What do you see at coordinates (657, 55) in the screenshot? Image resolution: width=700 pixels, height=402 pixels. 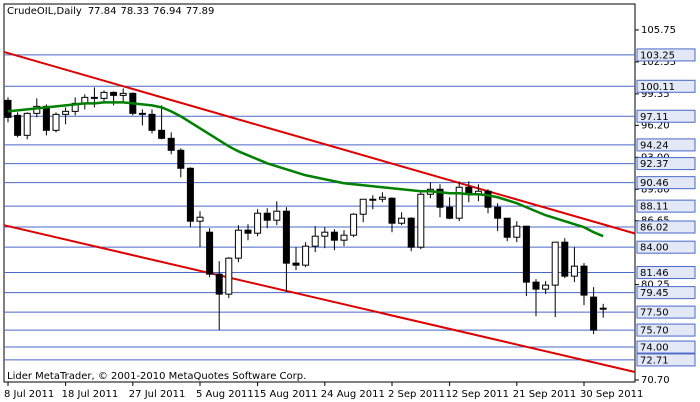 I see `level-label: 103.25` at bounding box center [657, 55].